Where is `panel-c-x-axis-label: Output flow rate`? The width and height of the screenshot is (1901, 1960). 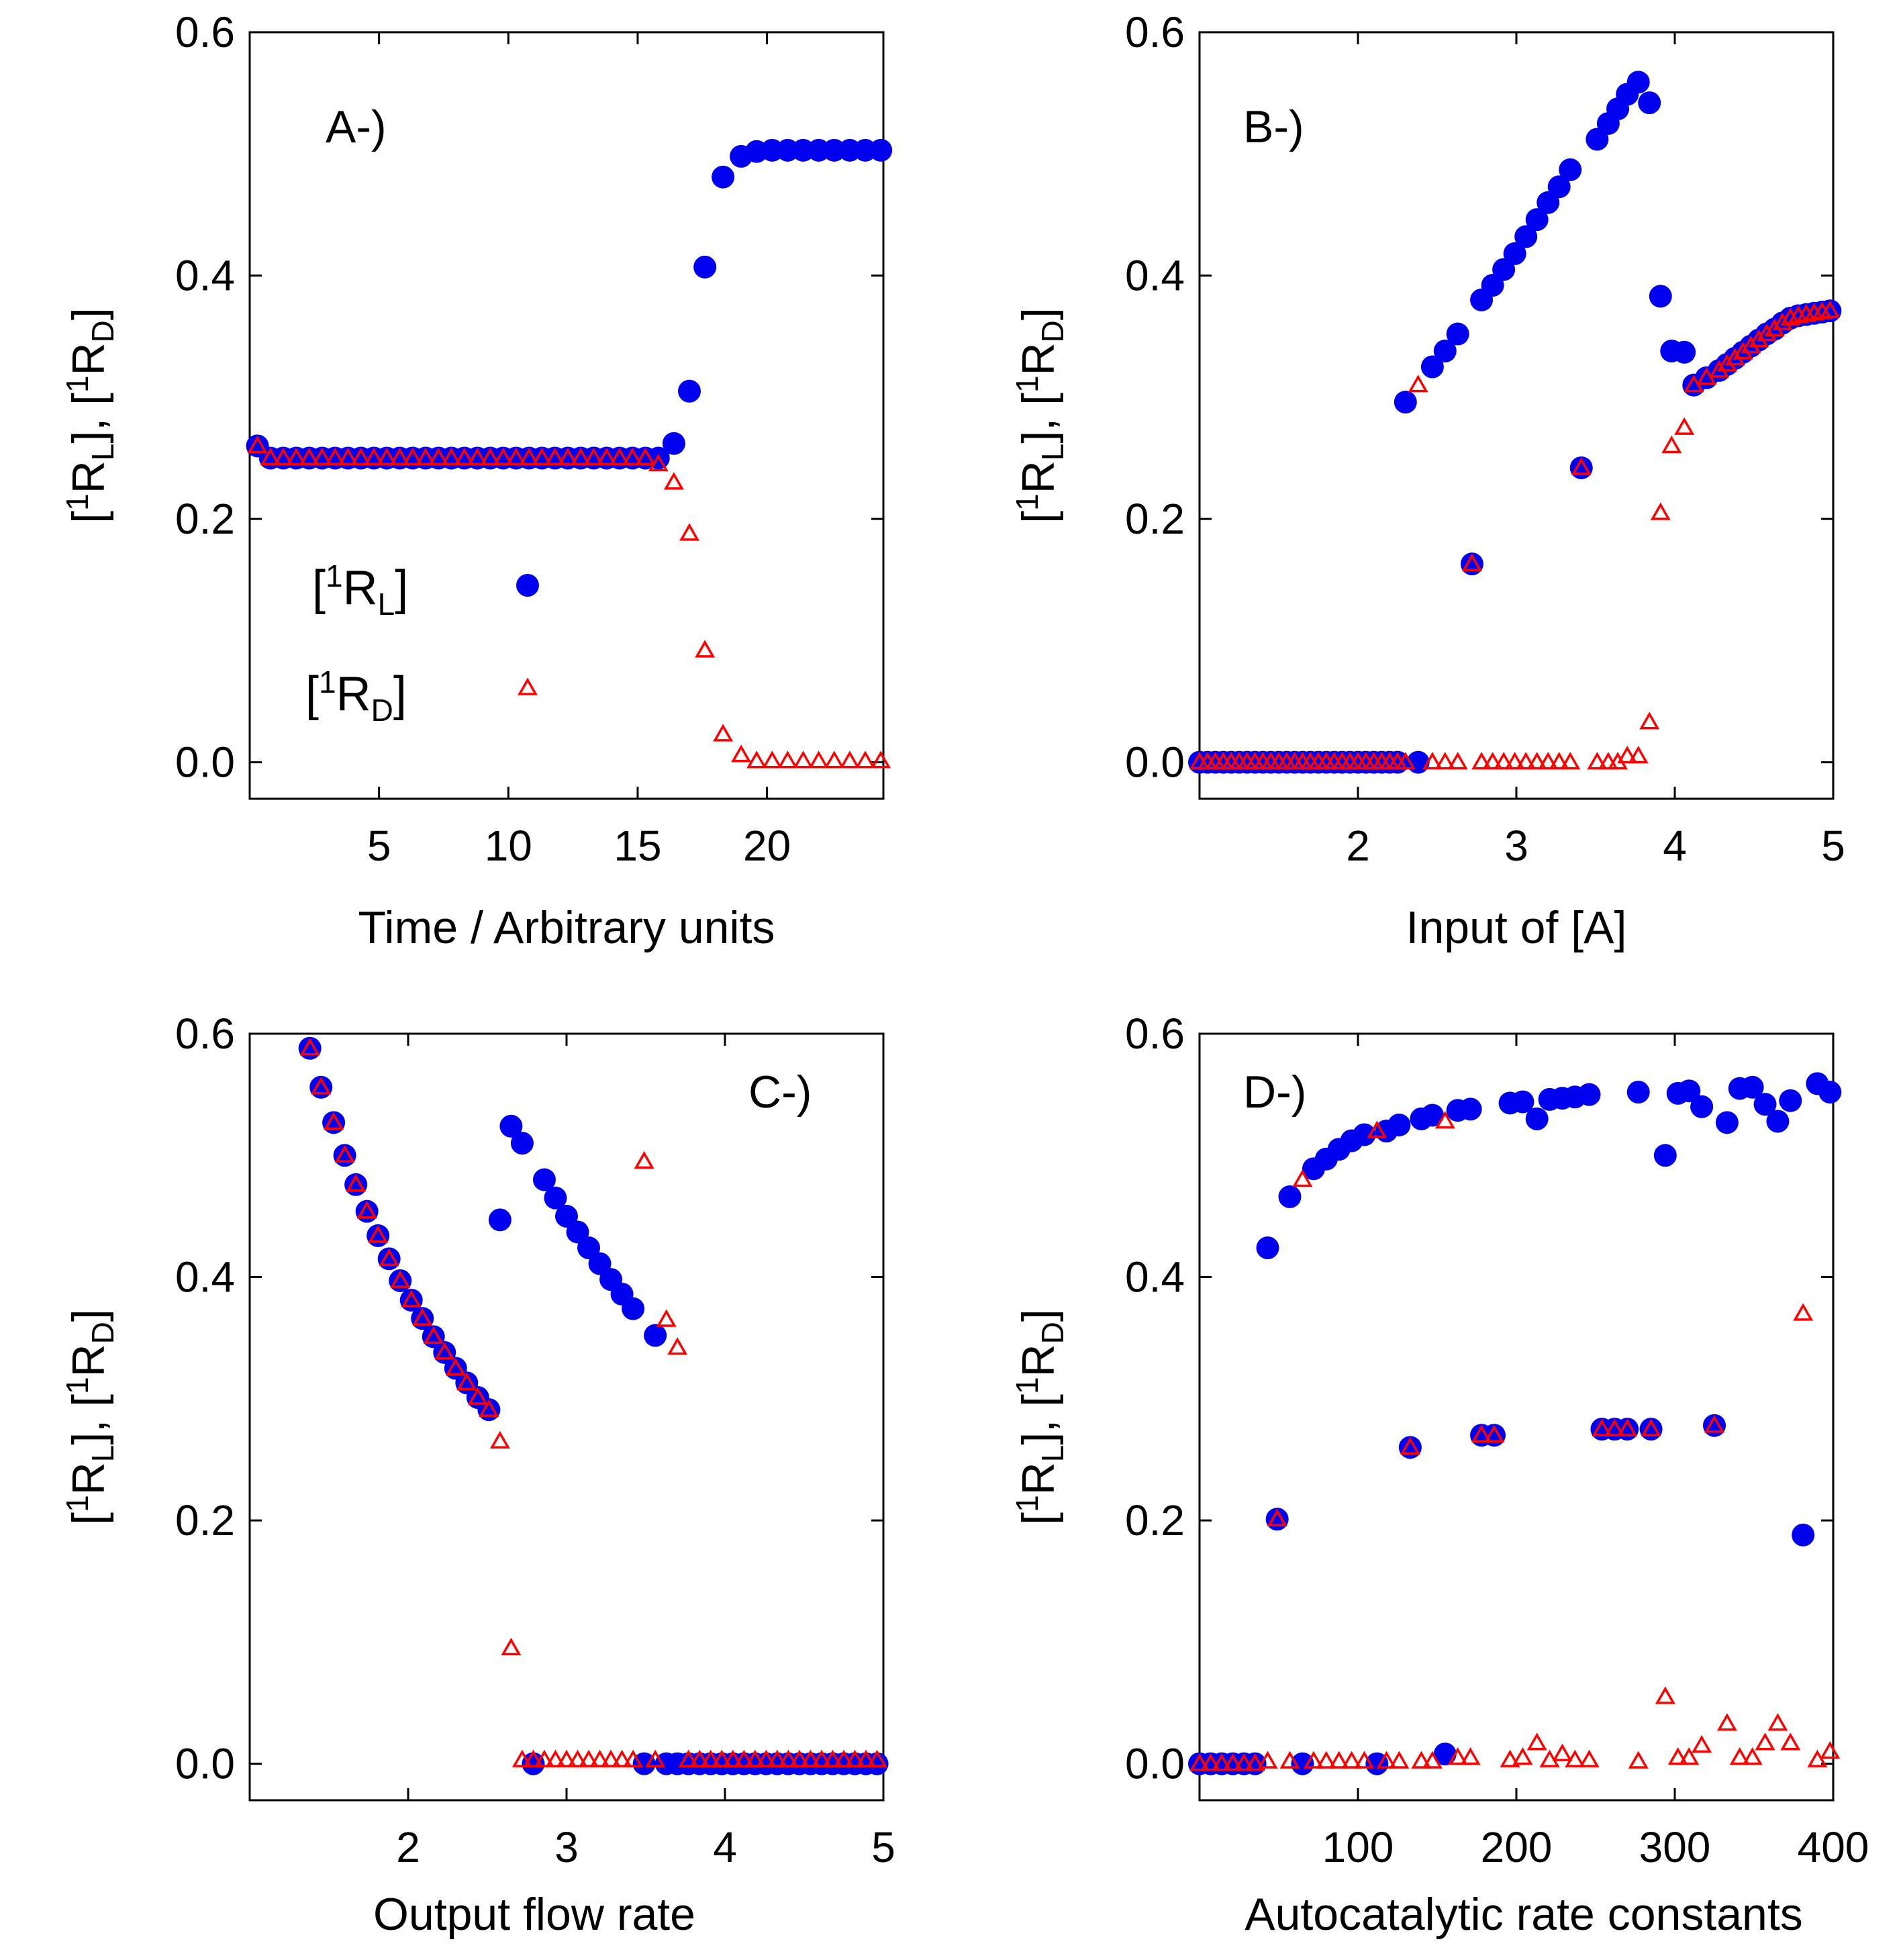
panel-c-x-axis-label: Output flow rate is located at coordinates (534, 1914).